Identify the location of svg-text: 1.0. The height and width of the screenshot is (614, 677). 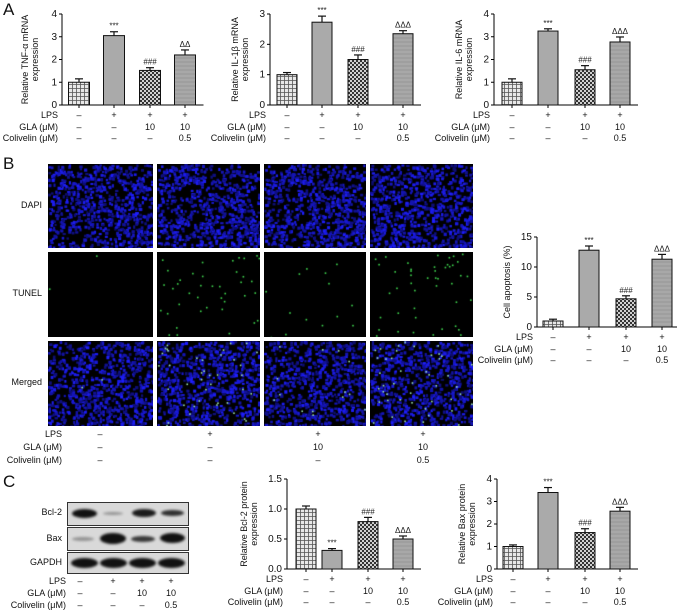
(275, 509).